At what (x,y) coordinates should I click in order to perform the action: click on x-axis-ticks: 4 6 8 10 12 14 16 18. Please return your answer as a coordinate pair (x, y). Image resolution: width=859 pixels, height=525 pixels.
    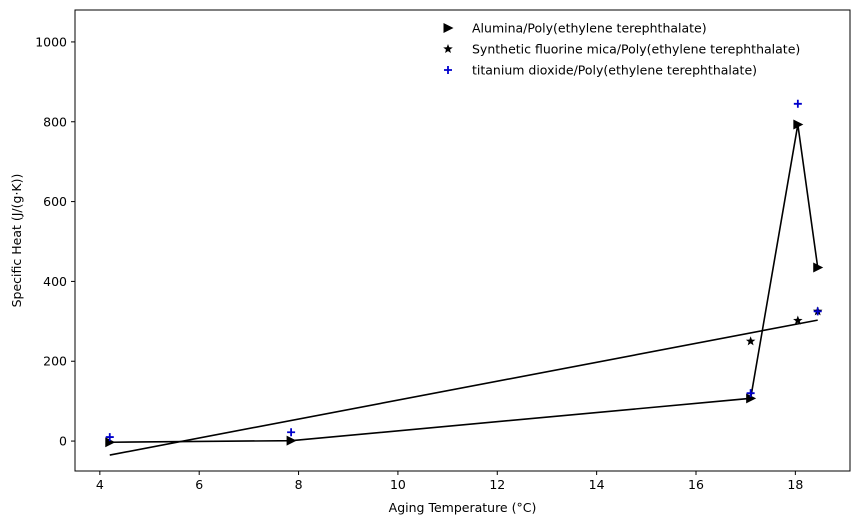
    Looking at the image, I should click on (449, 481).